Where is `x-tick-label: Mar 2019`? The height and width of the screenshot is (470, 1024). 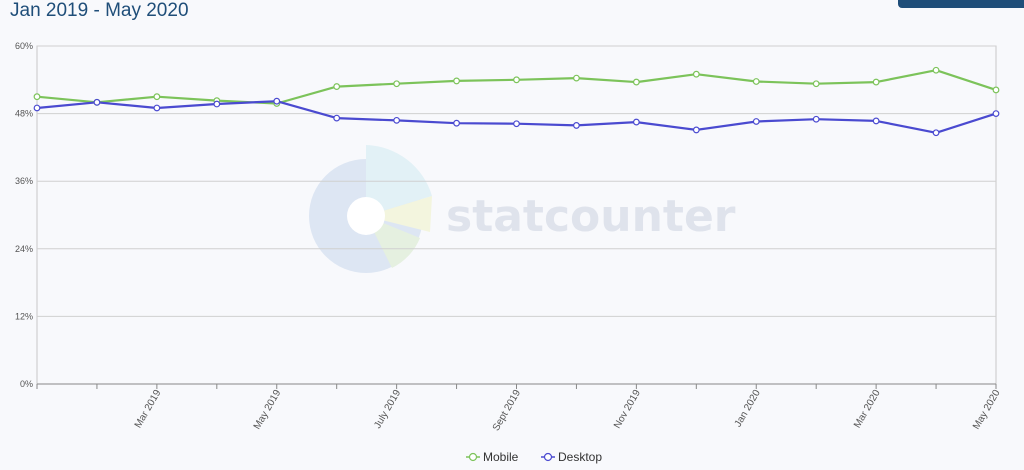
x-tick-label: Mar 2019 is located at coordinates (148, 409).